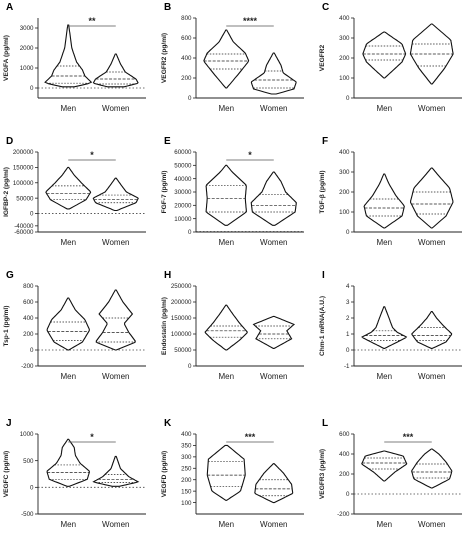 Image resolution: width=474 pixels, height=538 pixels. I want to click on panel-letter: G, so click(10, 275).